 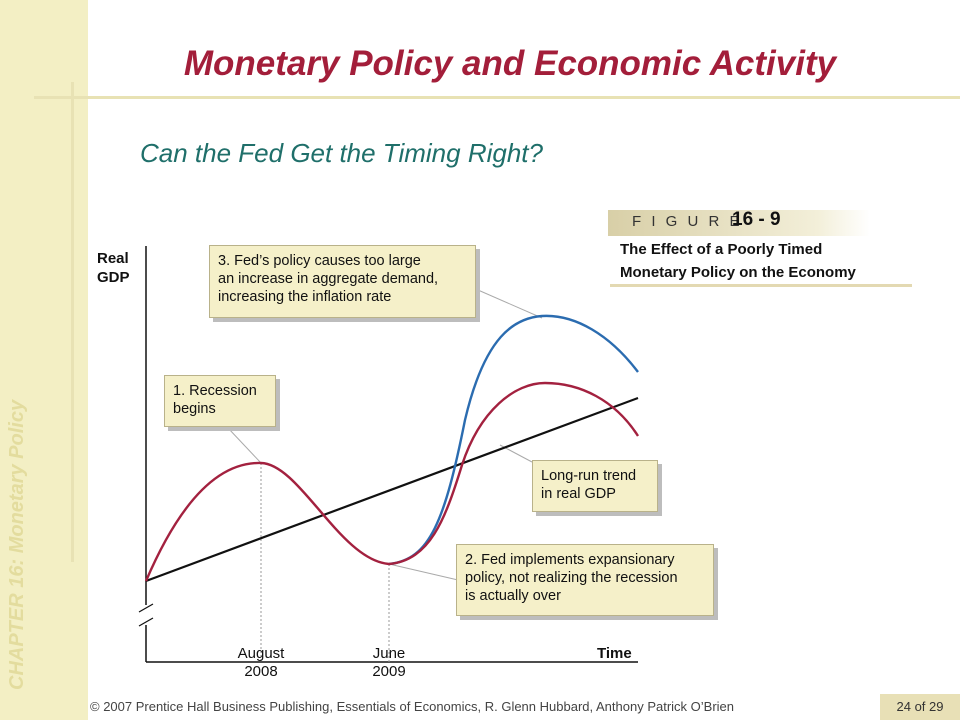 I want to click on tick-august-2008: August 2008, so click(x=261, y=663).